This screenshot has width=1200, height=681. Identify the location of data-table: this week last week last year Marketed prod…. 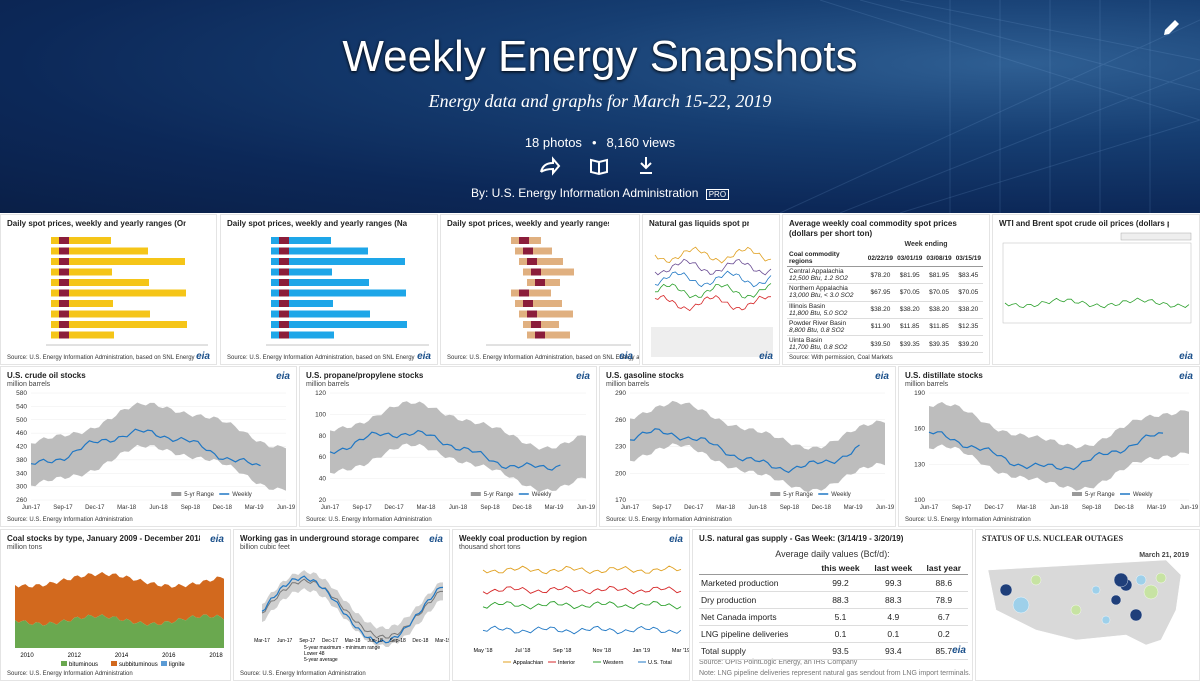
(833, 611).